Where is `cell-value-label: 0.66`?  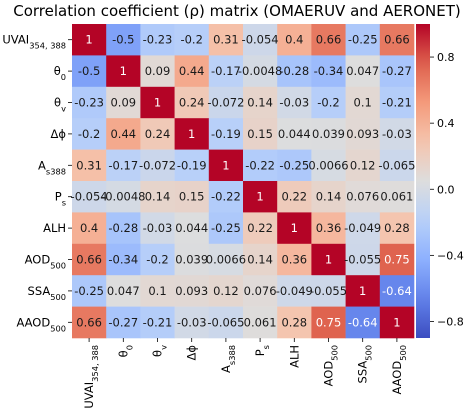
cell-value-label: 0.66 is located at coordinates (89, 260).